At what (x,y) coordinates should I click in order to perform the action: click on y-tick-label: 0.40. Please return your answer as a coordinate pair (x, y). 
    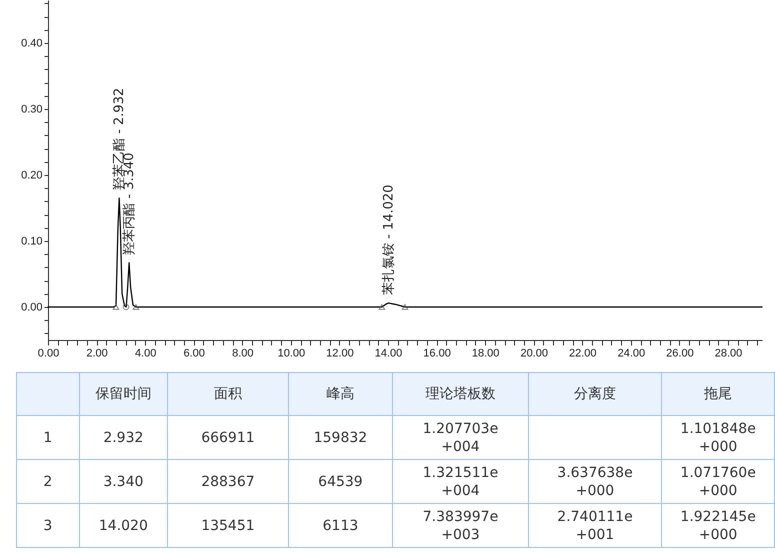
    Looking at the image, I should click on (31, 43).